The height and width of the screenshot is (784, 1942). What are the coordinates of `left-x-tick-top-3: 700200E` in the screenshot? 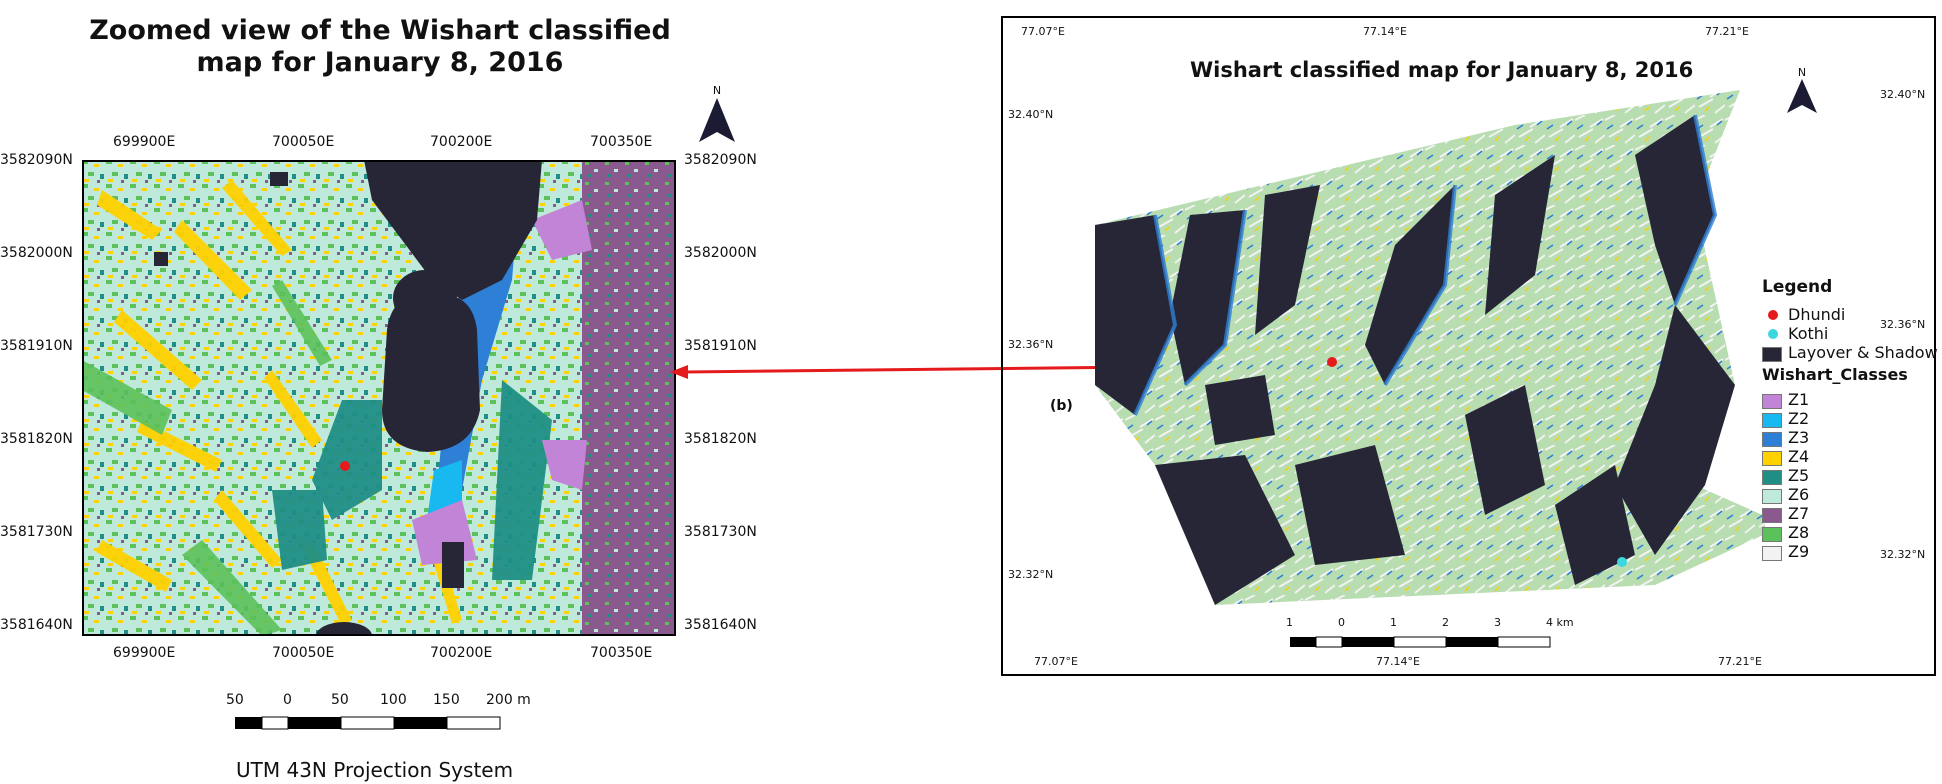 It's located at (461, 142).